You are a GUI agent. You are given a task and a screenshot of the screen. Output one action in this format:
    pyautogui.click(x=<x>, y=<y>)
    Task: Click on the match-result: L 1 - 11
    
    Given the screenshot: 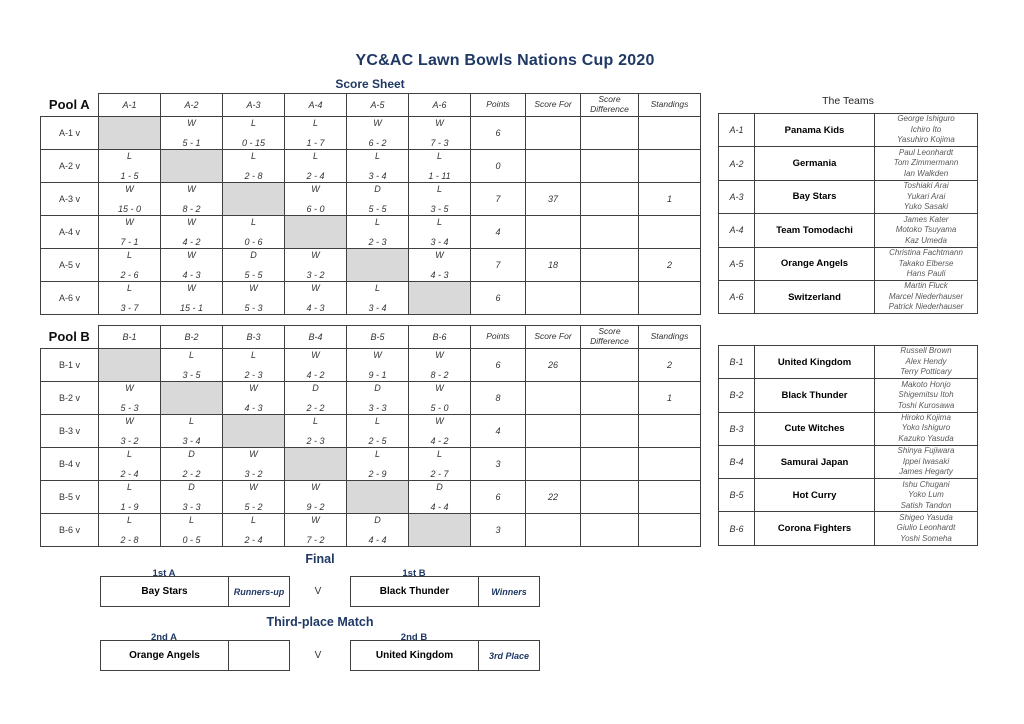 What is the action you would take?
    pyautogui.click(x=439, y=166)
    